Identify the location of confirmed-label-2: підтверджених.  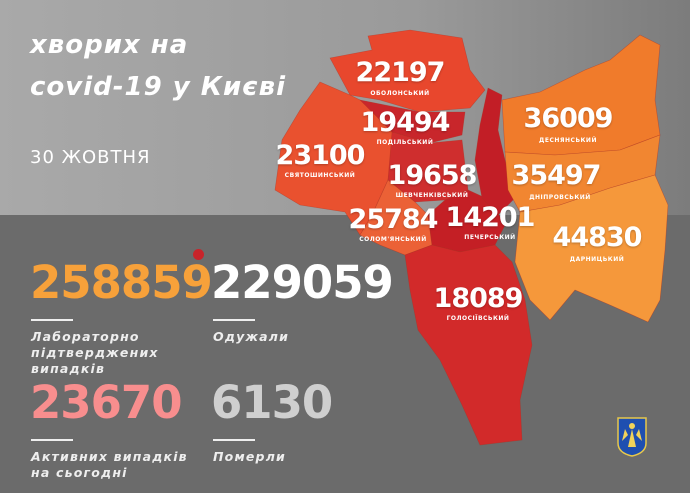
(95, 352).